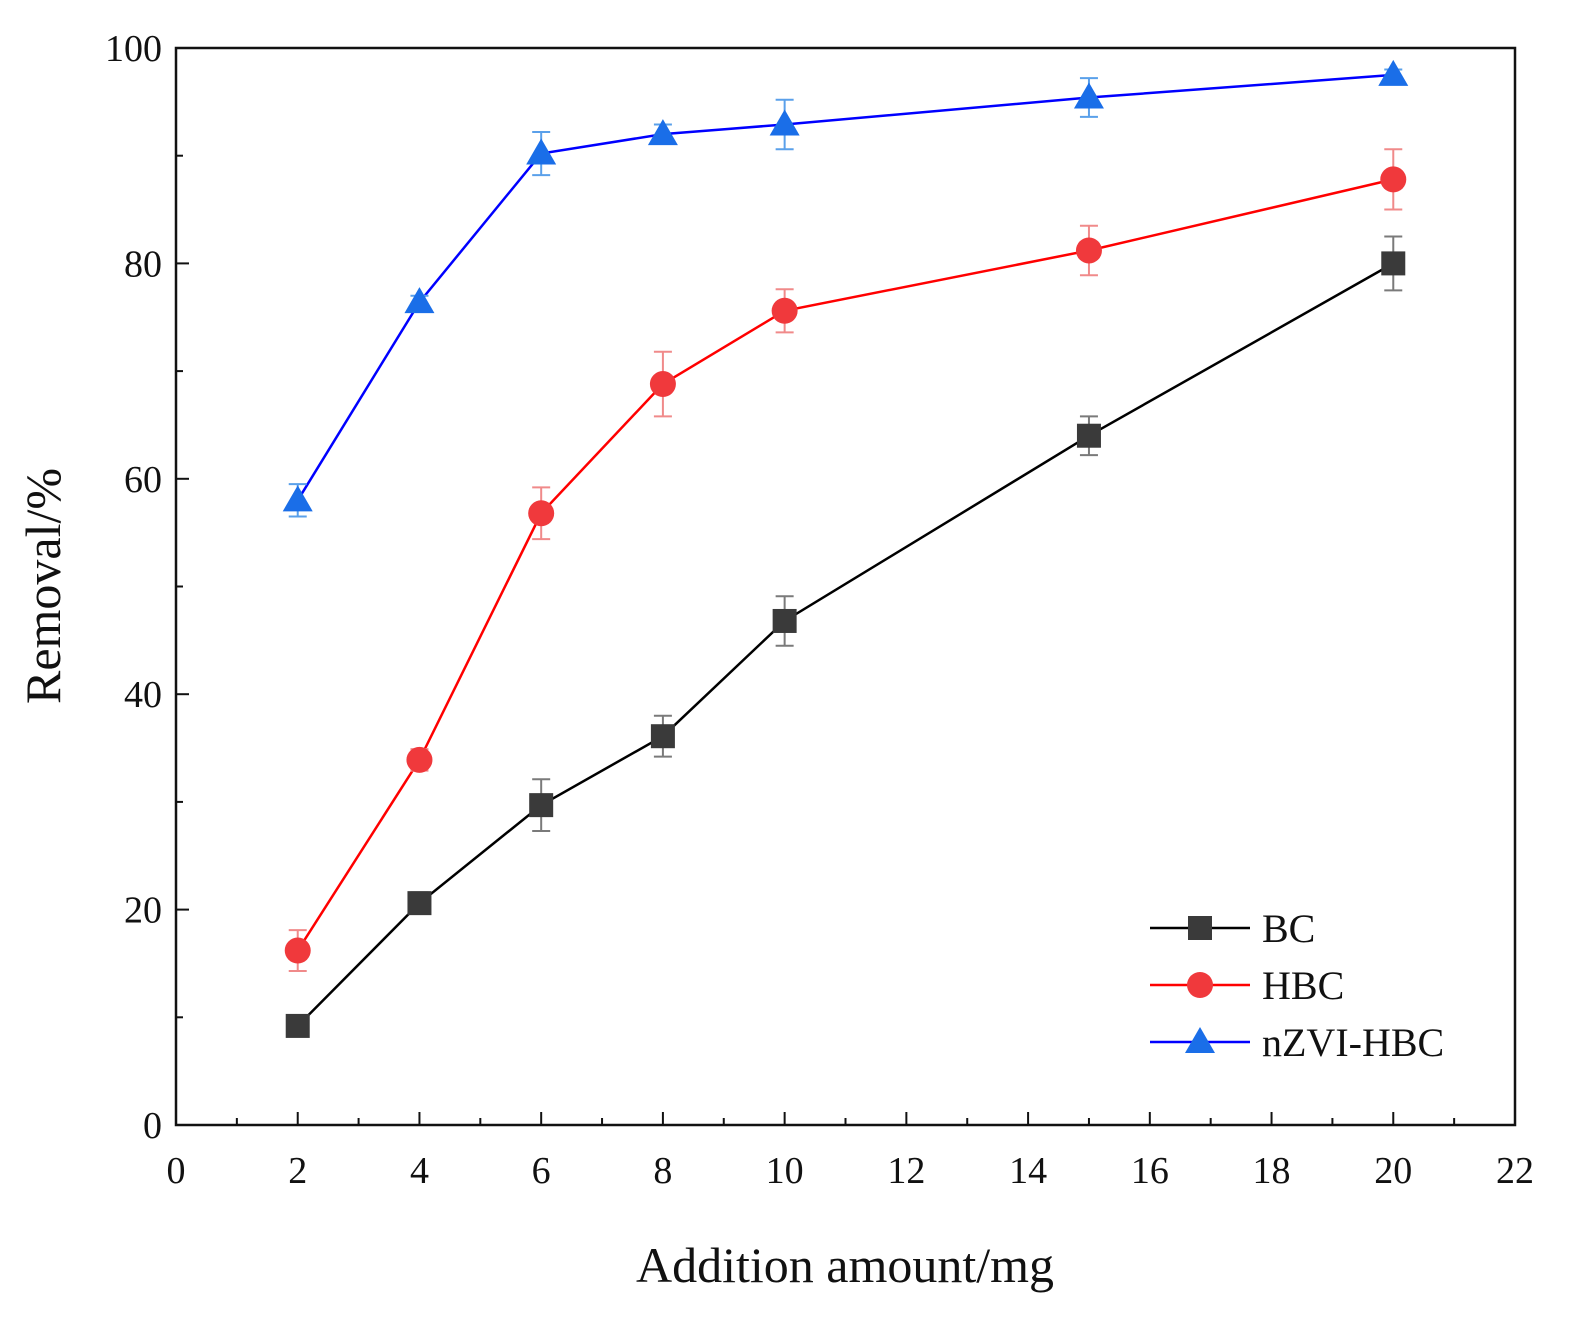 Image resolution: width=1578 pixels, height=1332 pixels. What do you see at coordinates (143, 264) in the screenshot?
I see `y-tick-label: 80` at bounding box center [143, 264].